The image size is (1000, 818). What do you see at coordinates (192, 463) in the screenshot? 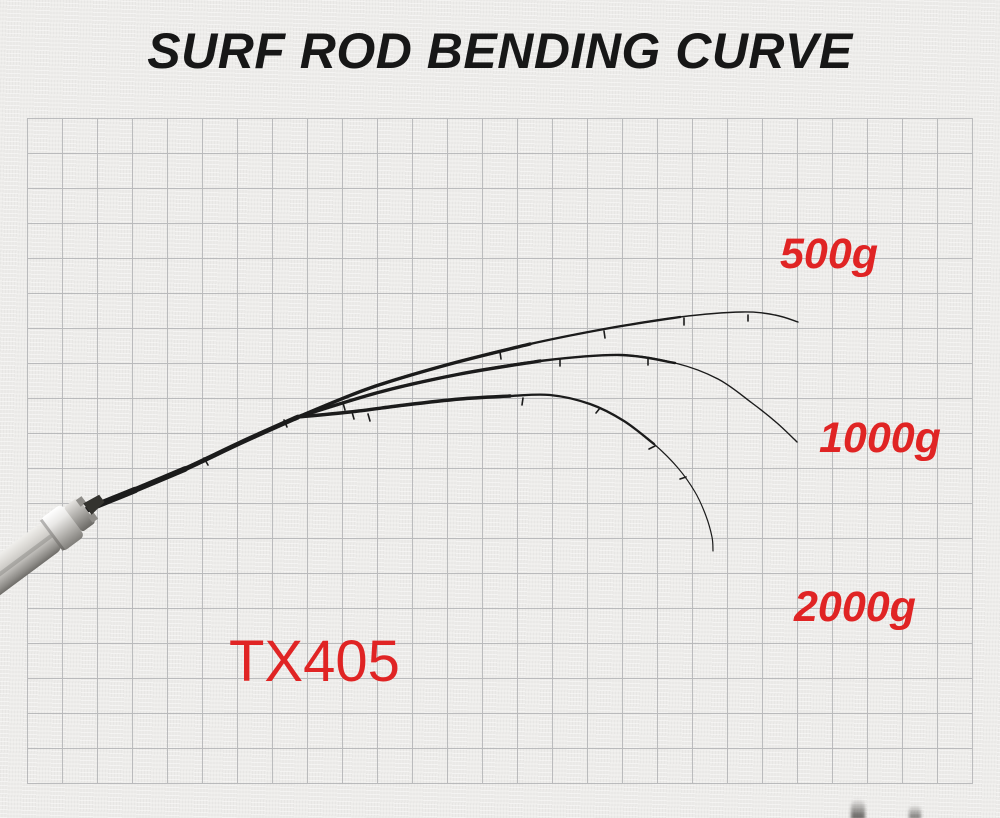
I see `curve-rod-butt-common-section` at bounding box center [192, 463].